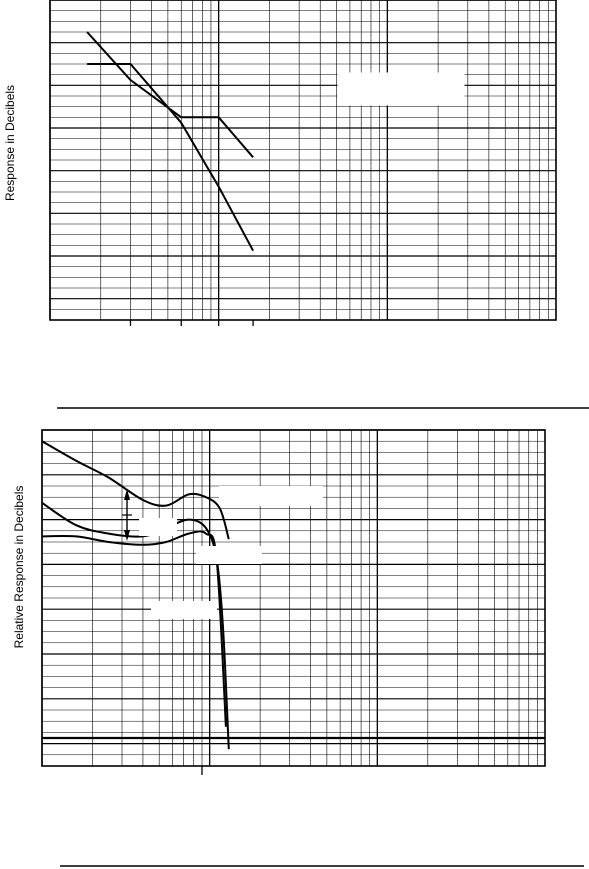 This screenshot has height=869, width=589. I want to click on tolerance-arrow, so click(127, 515).